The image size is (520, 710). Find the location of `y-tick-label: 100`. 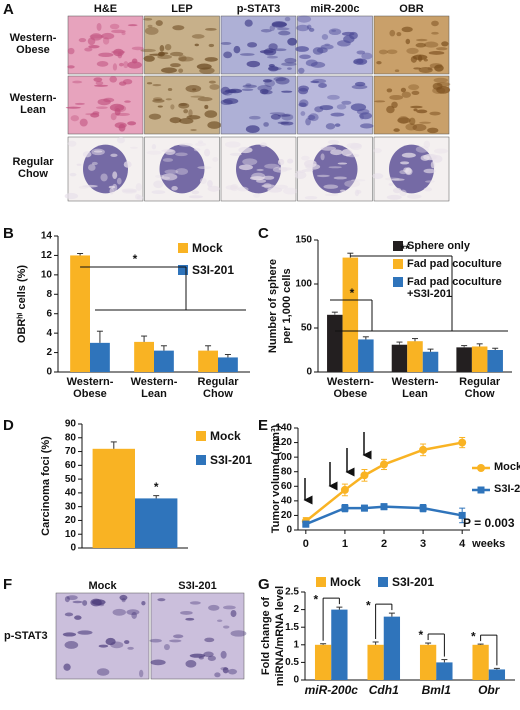

y-tick-label: 100 is located at coordinates (303, 284).